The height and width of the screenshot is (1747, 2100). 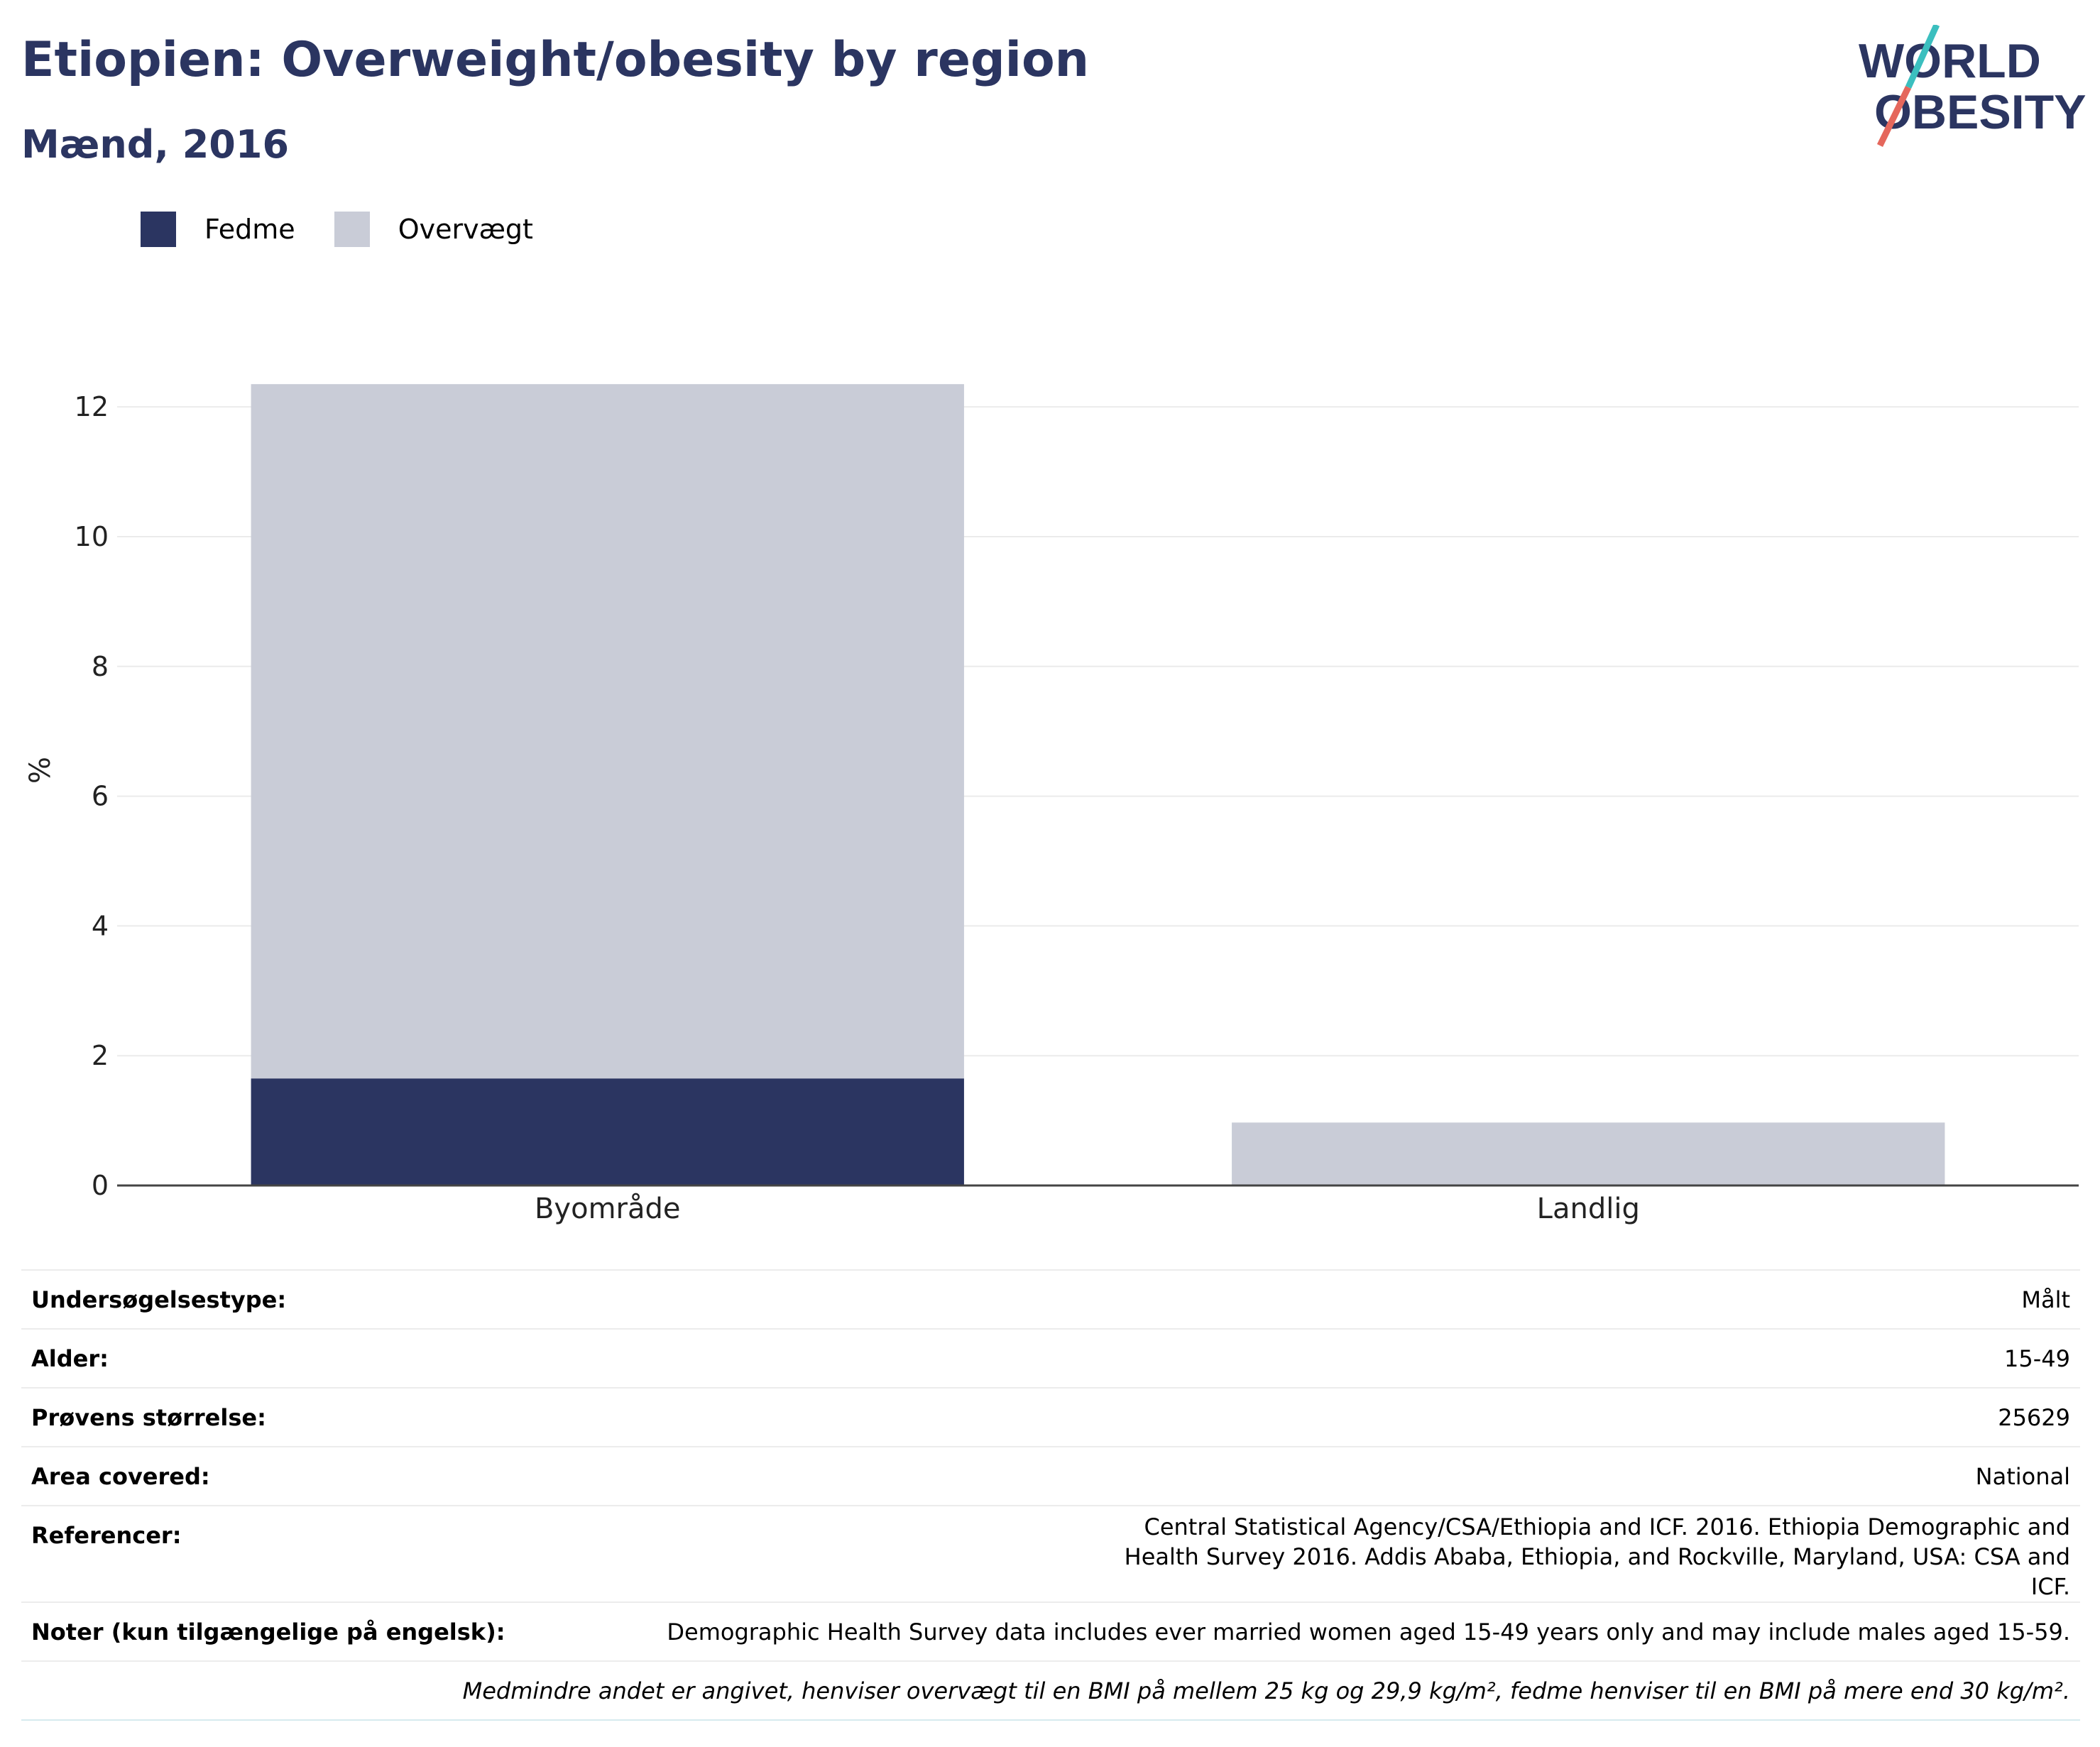 I want to click on info-value: Målt, so click(x=1297, y=1299).